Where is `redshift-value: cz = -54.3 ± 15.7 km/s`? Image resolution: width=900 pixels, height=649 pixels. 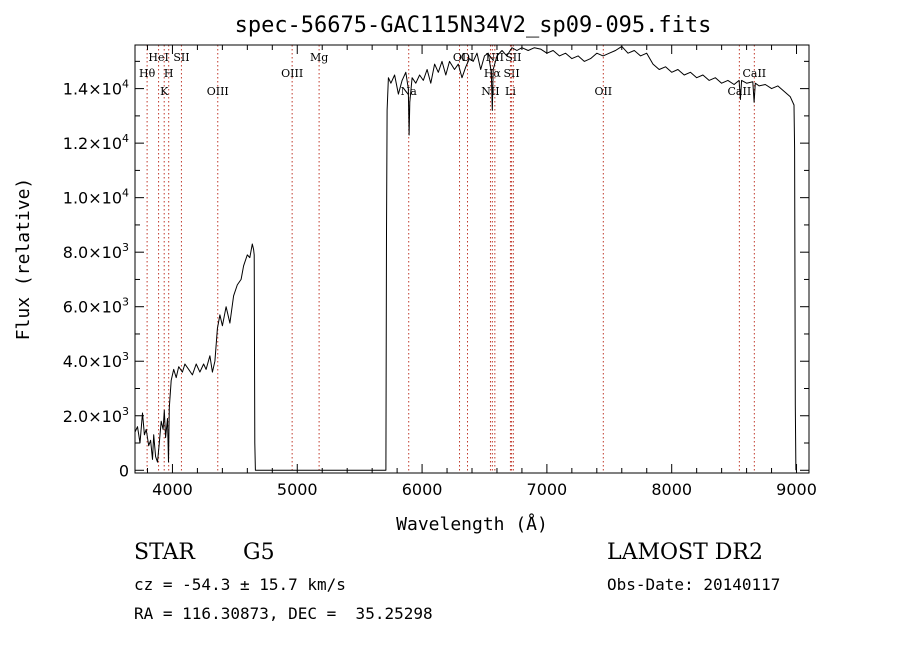
redshift-value: cz = -54.3 ± 15.7 km/s is located at coordinates (240, 584).